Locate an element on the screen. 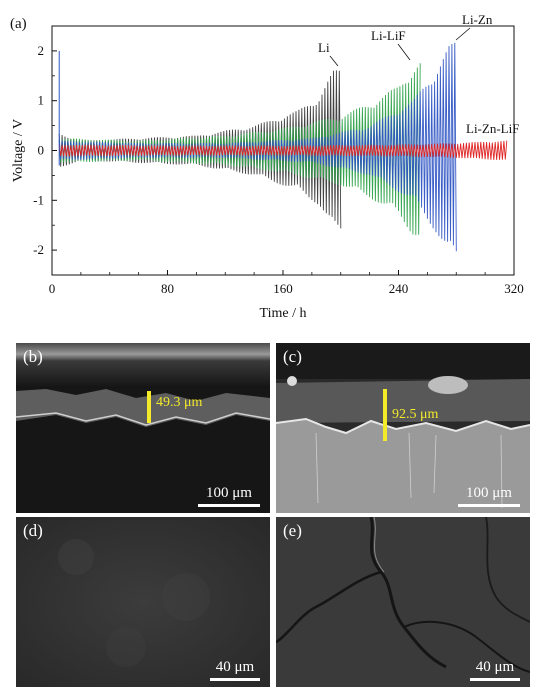 This screenshot has width=541, height=691. sem-image-e is located at coordinates (403, 602).